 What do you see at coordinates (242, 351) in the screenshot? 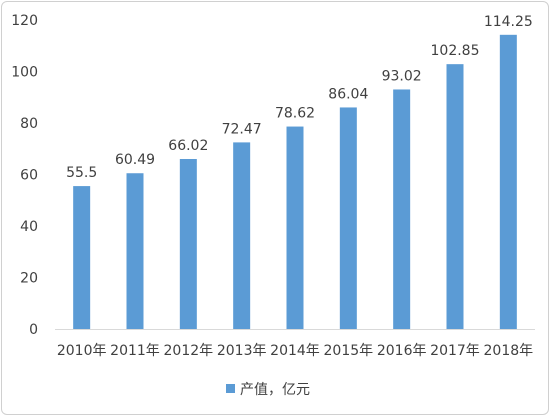
I see `x-tick-label: 2013年` at bounding box center [242, 351].